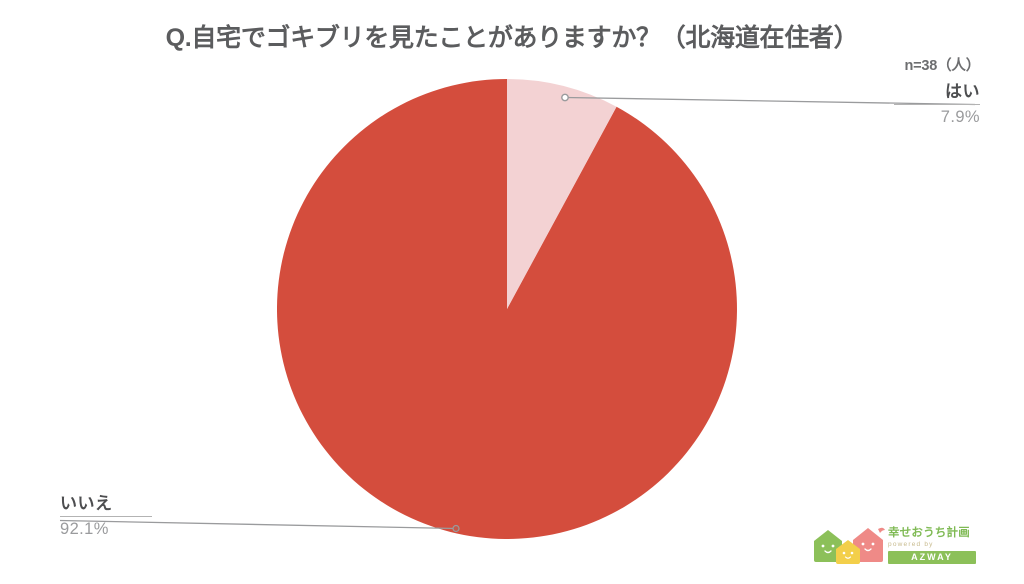 The image size is (1024, 584). What do you see at coordinates (848, 552) in the screenshot?
I see `house-yellow-icon` at bounding box center [848, 552].